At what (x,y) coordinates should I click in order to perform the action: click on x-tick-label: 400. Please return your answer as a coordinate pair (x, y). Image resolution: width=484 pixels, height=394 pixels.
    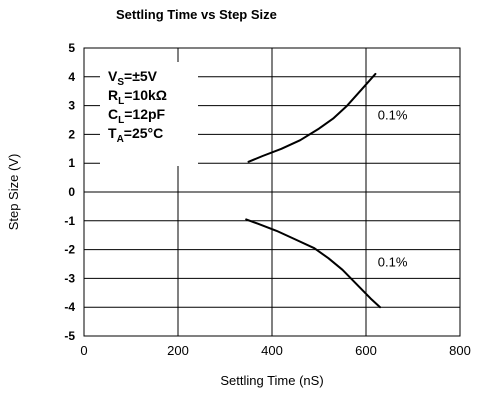
    Looking at the image, I should click on (272, 350).